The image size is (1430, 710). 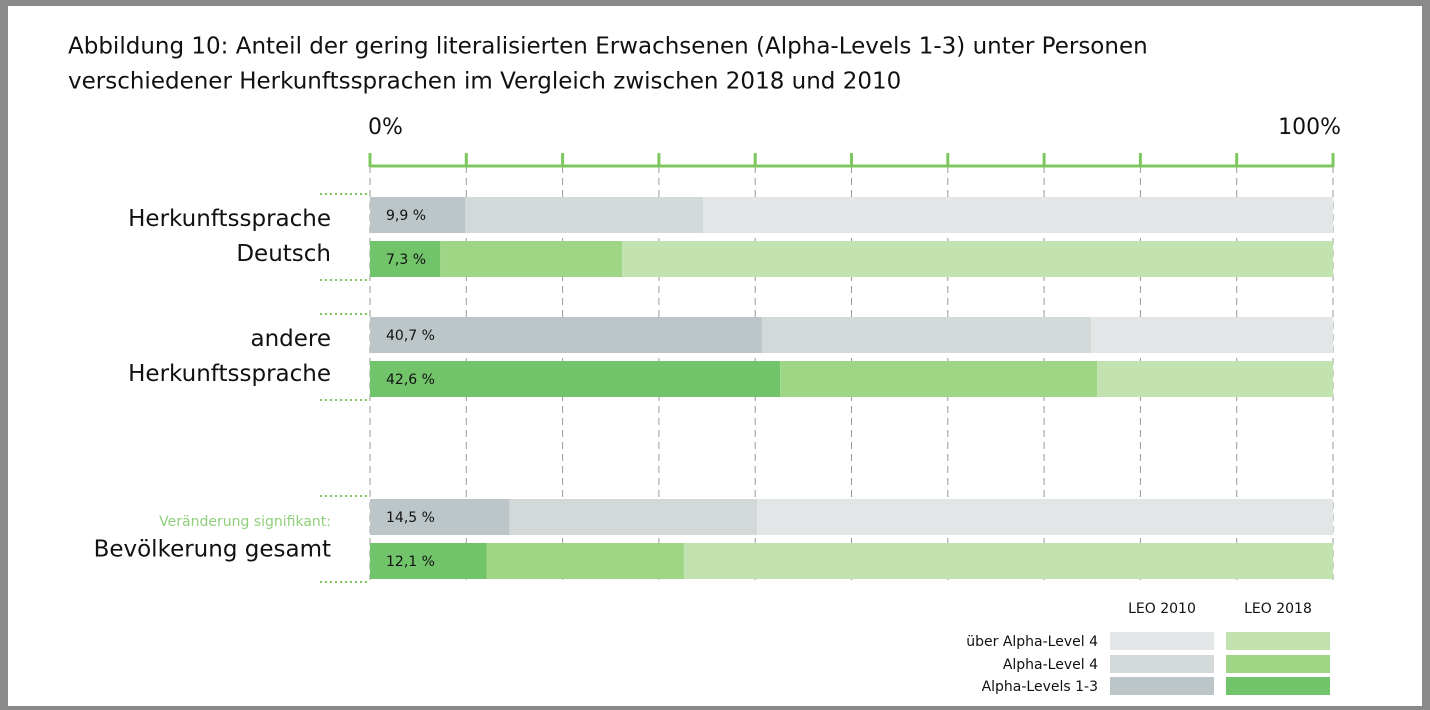 I want to click on value-label: 9,9 %, so click(x=406, y=216).